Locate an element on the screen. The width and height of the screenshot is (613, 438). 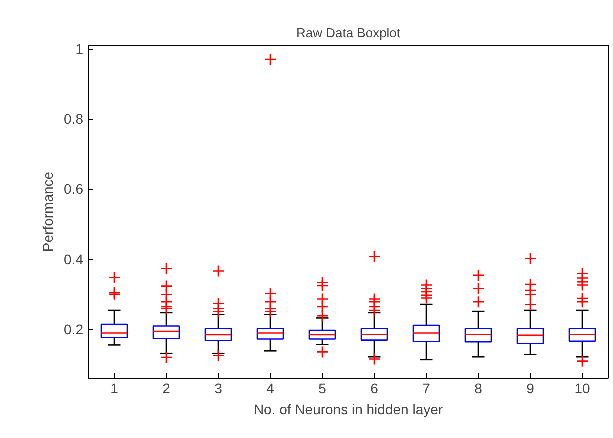
x-tick-label: 1 is located at coordinates (114, 388).